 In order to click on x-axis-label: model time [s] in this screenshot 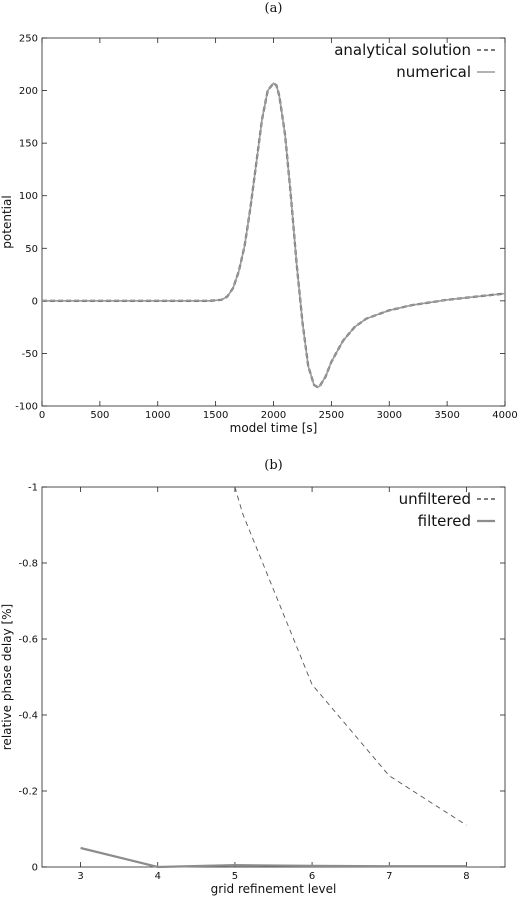, I will do `click(274, 428)`.